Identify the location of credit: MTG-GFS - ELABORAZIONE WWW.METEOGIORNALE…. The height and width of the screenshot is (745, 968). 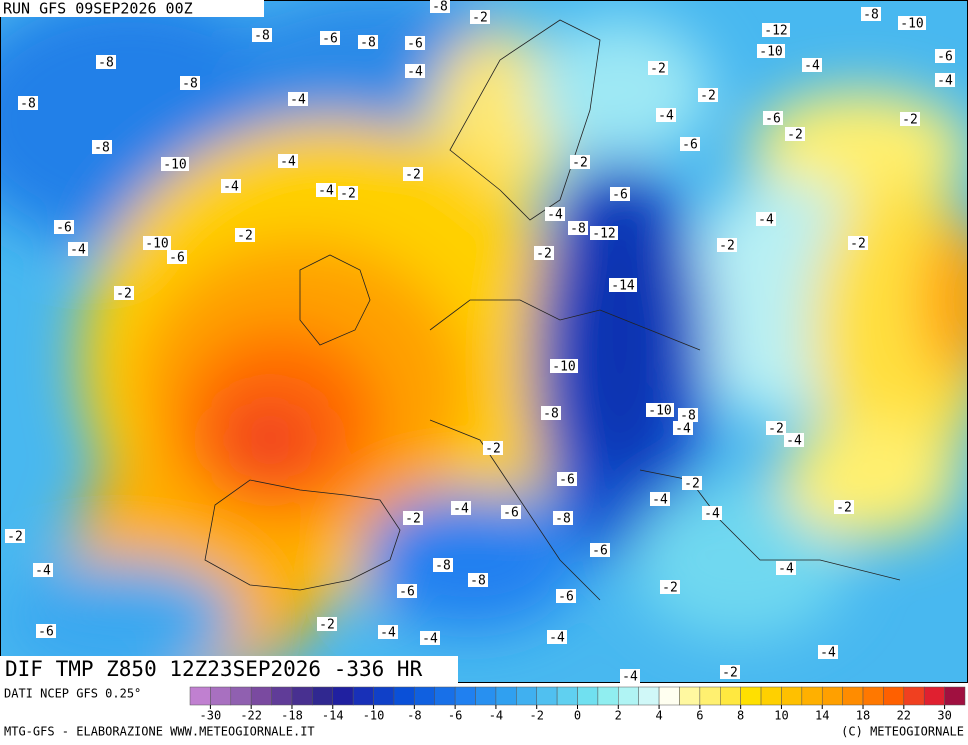
(159, 732).